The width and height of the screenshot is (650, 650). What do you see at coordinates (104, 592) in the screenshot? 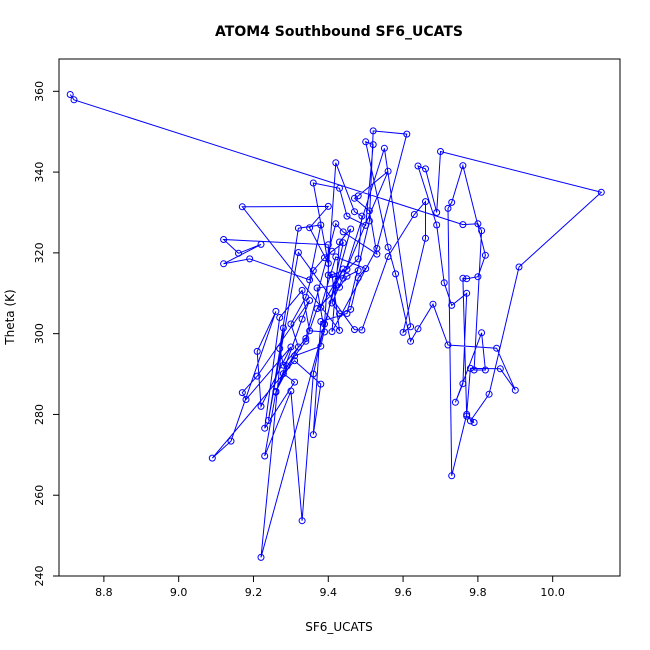
I see `x-tick-label: 8.8` at bounding box center [104, 592].